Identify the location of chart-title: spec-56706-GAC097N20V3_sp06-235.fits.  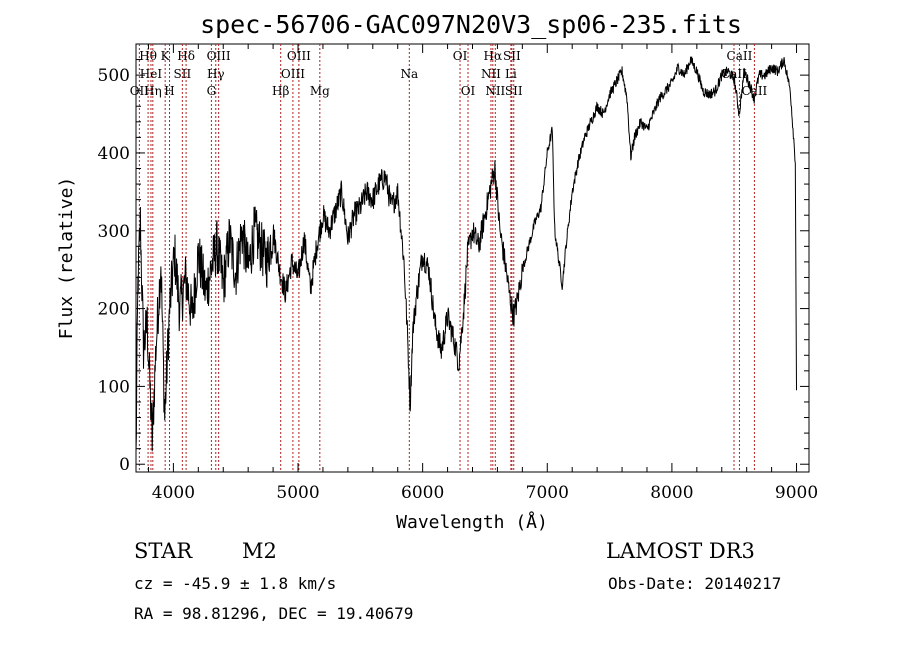
(471, 24).